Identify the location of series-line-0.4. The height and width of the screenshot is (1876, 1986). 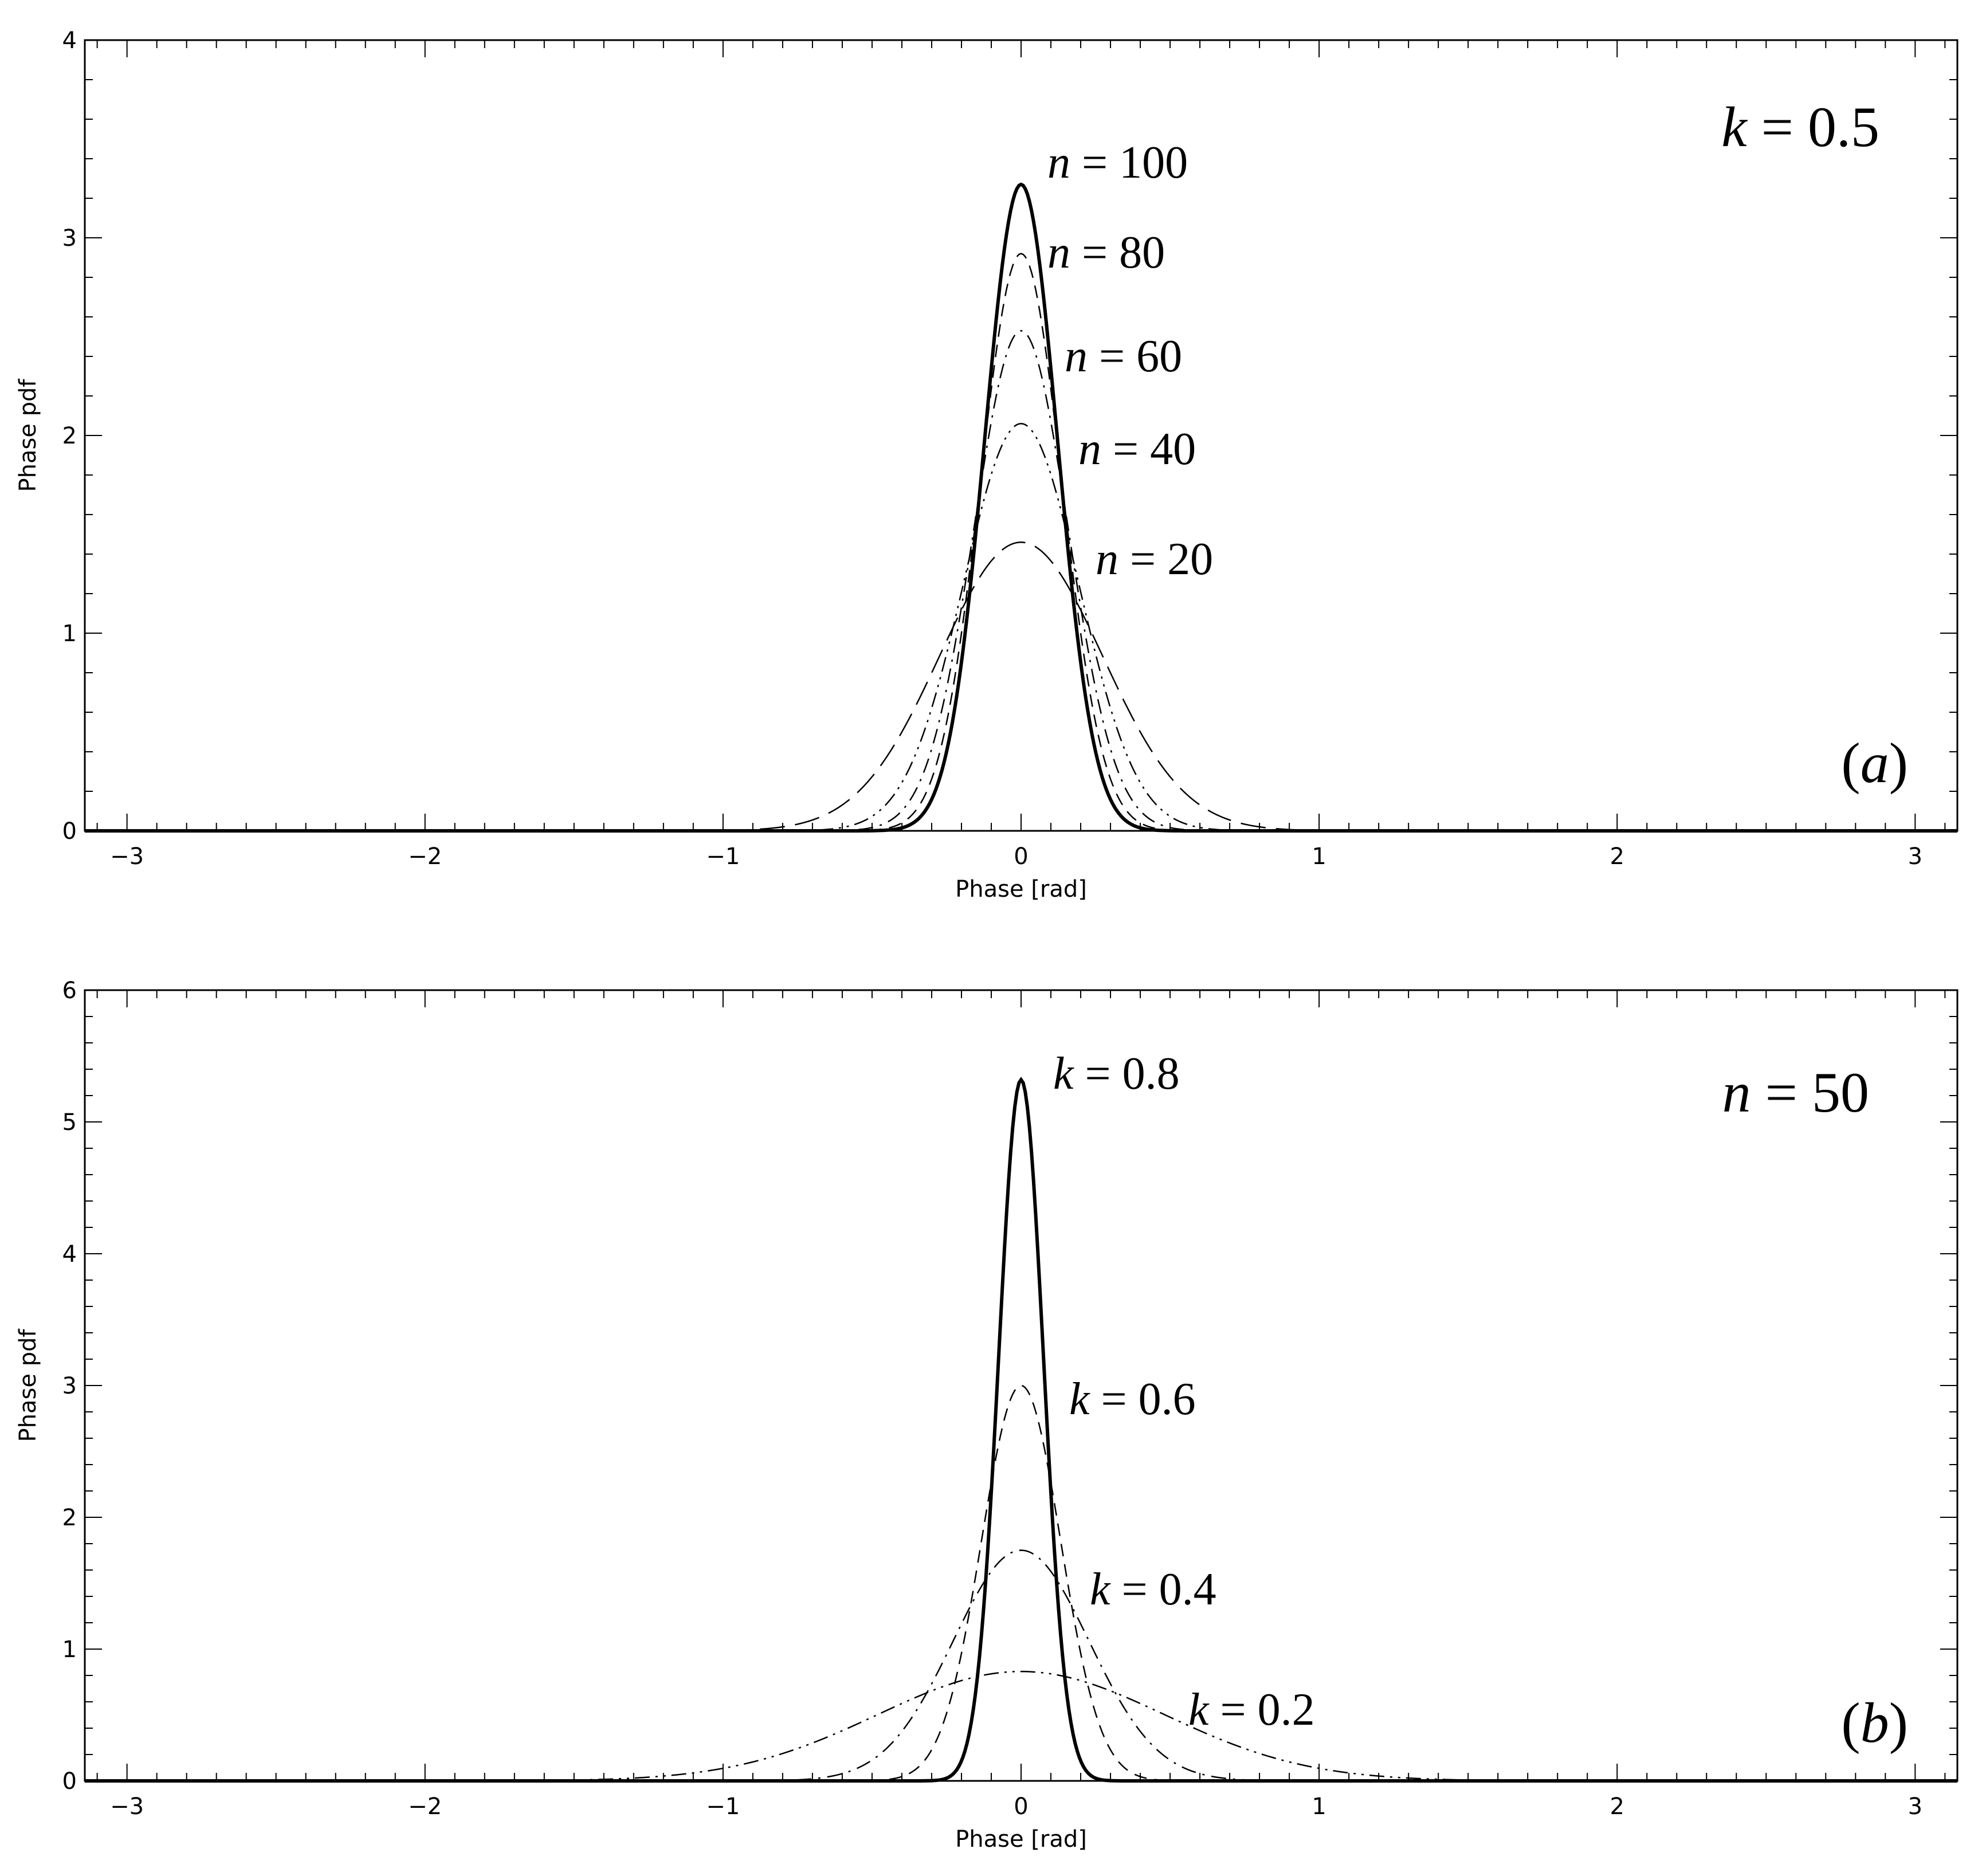
(1021, 1666).